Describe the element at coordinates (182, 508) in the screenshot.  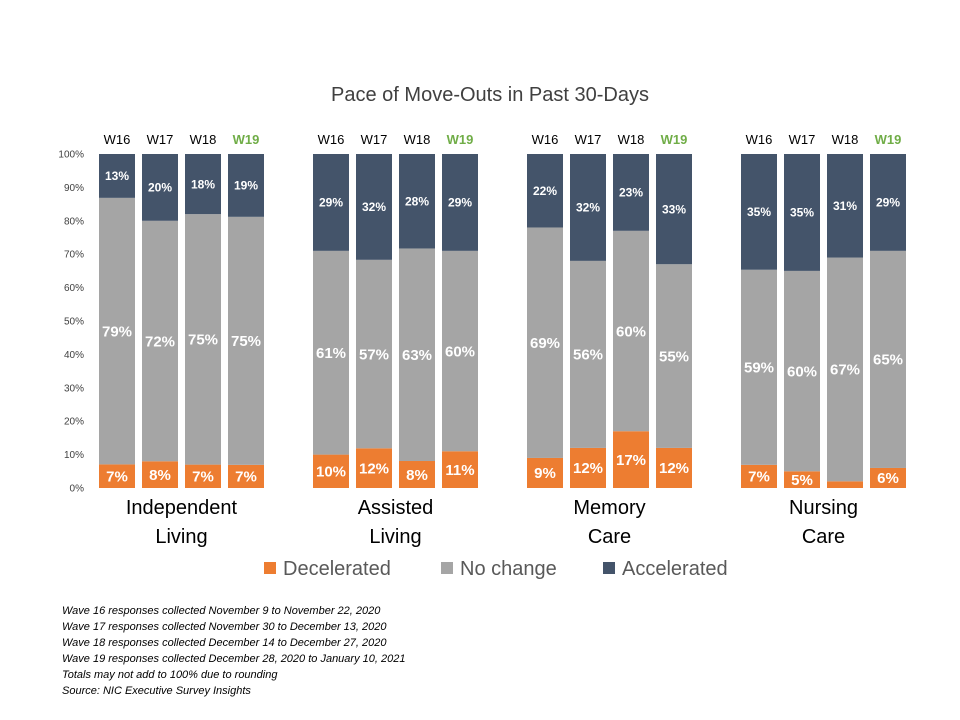
I see `group-label: Independent` at that location.